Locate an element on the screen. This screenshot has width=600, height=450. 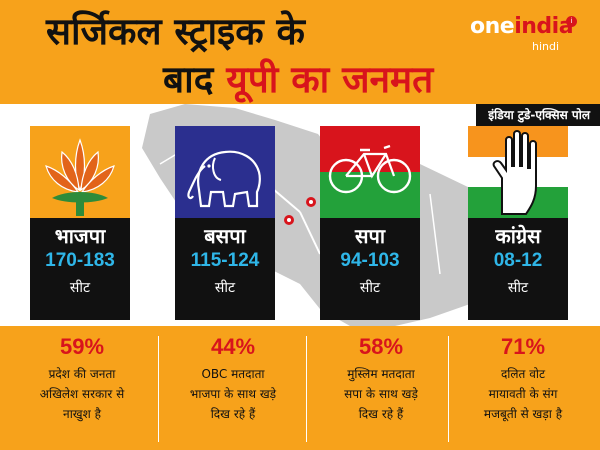
title-line-2: बाद यूपी का जनमत is located at coordinates (298, 77).